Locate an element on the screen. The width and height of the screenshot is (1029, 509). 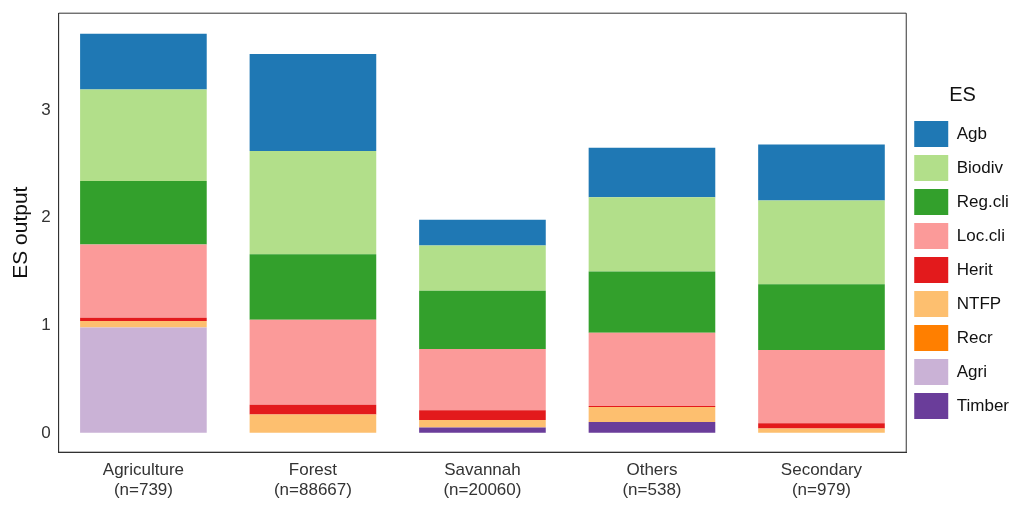
y-axis-title: ES output is located at coordinates (20, 232).